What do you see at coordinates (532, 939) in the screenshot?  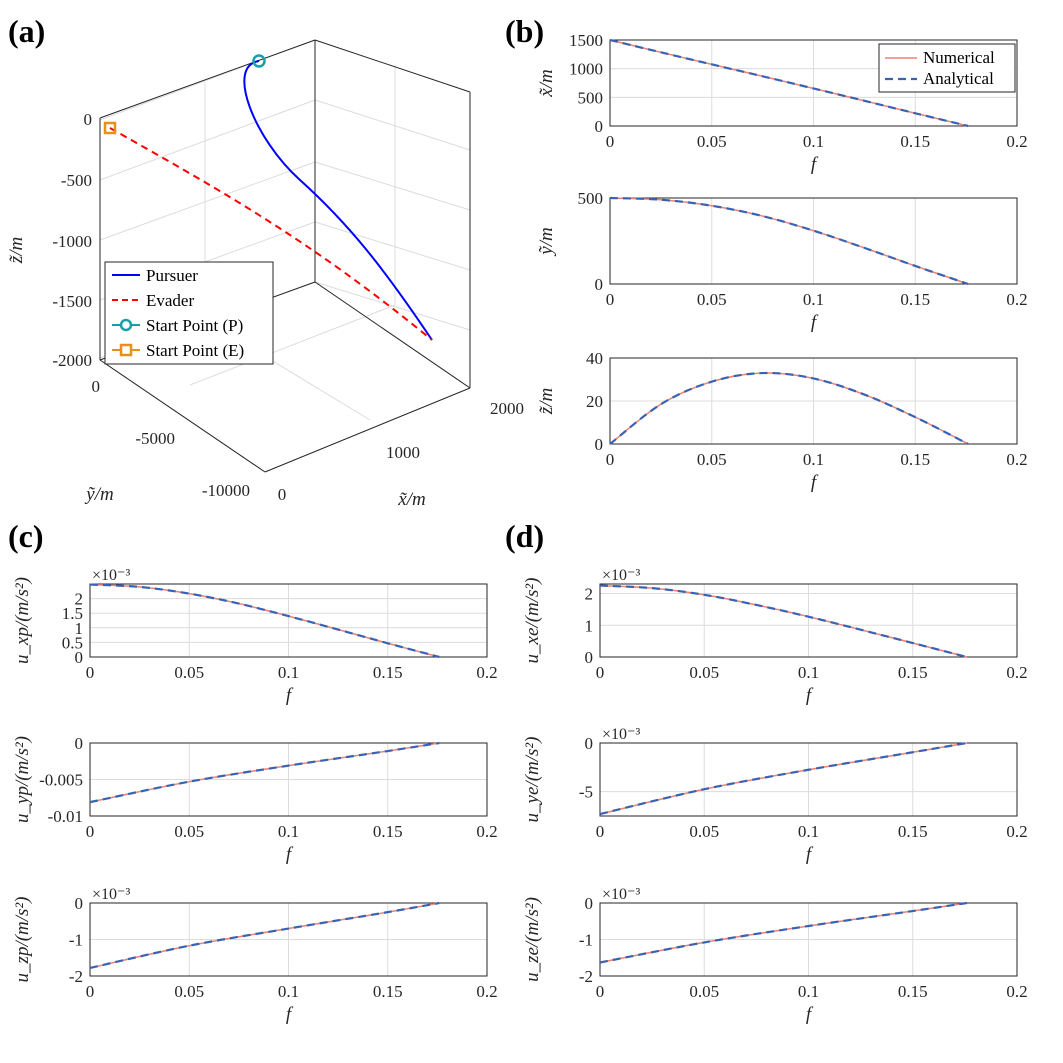 I see `y-axis-label: u_ze/(m/s²)` at bounding box center [532, 939].